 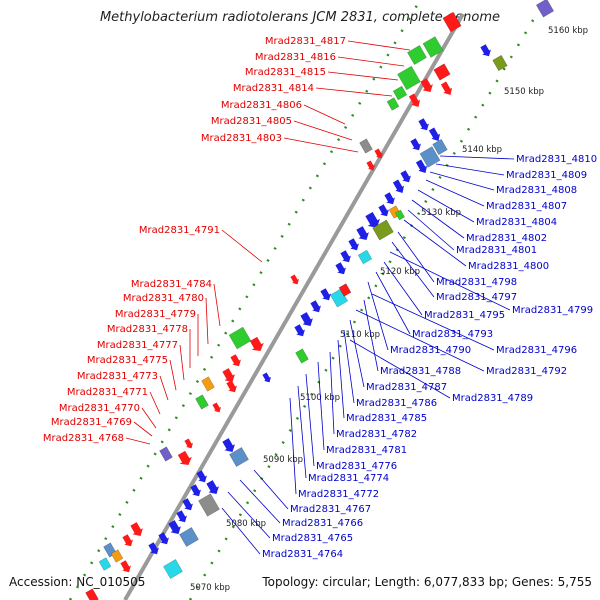 I want to click on gene-label-forward: Mrad2831_4786, so click(x=396, y=403).